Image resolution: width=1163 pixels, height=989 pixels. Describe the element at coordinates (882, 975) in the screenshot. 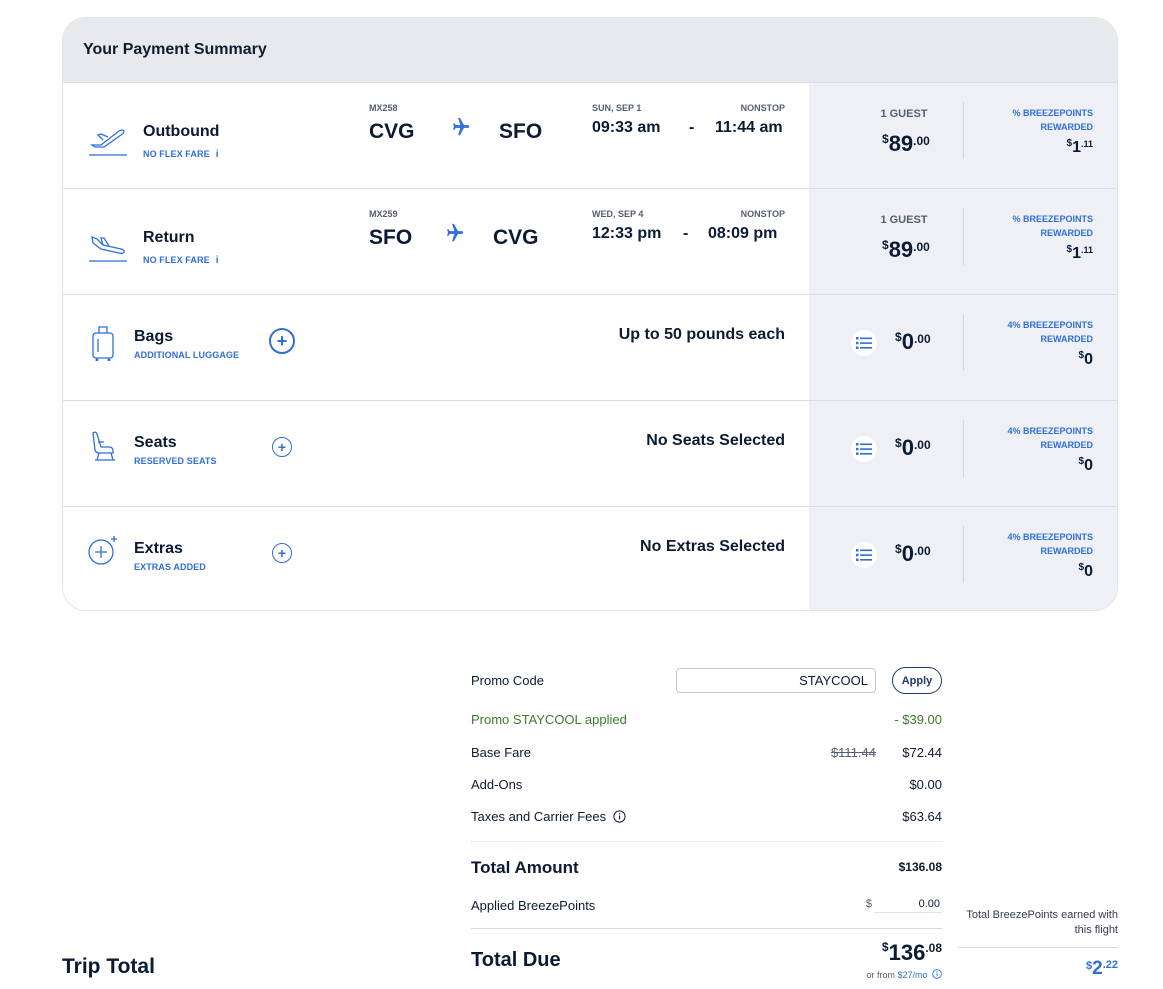

I see `financing-prefix: or from` at that location.